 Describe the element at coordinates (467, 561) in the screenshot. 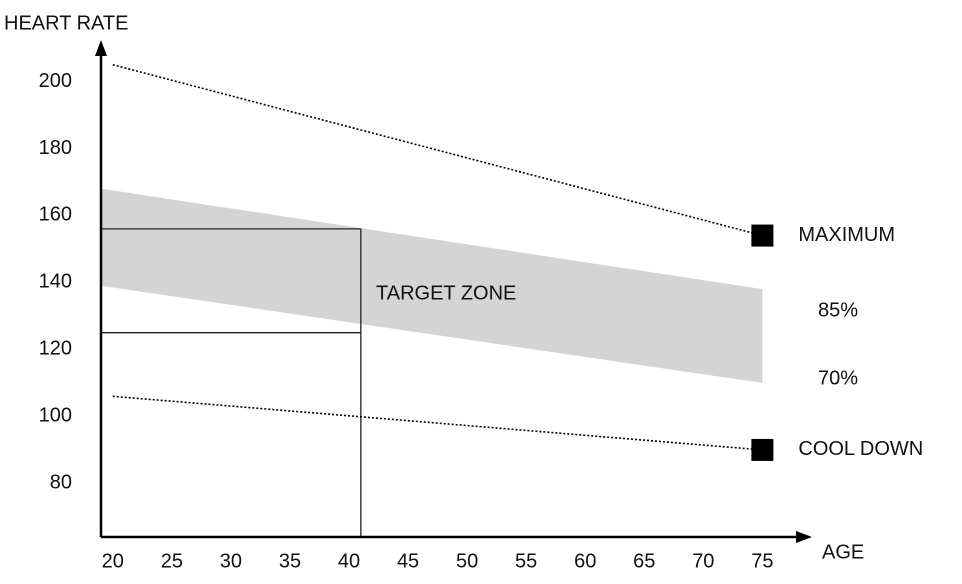

I see `x-tick-label: 50` at that location.